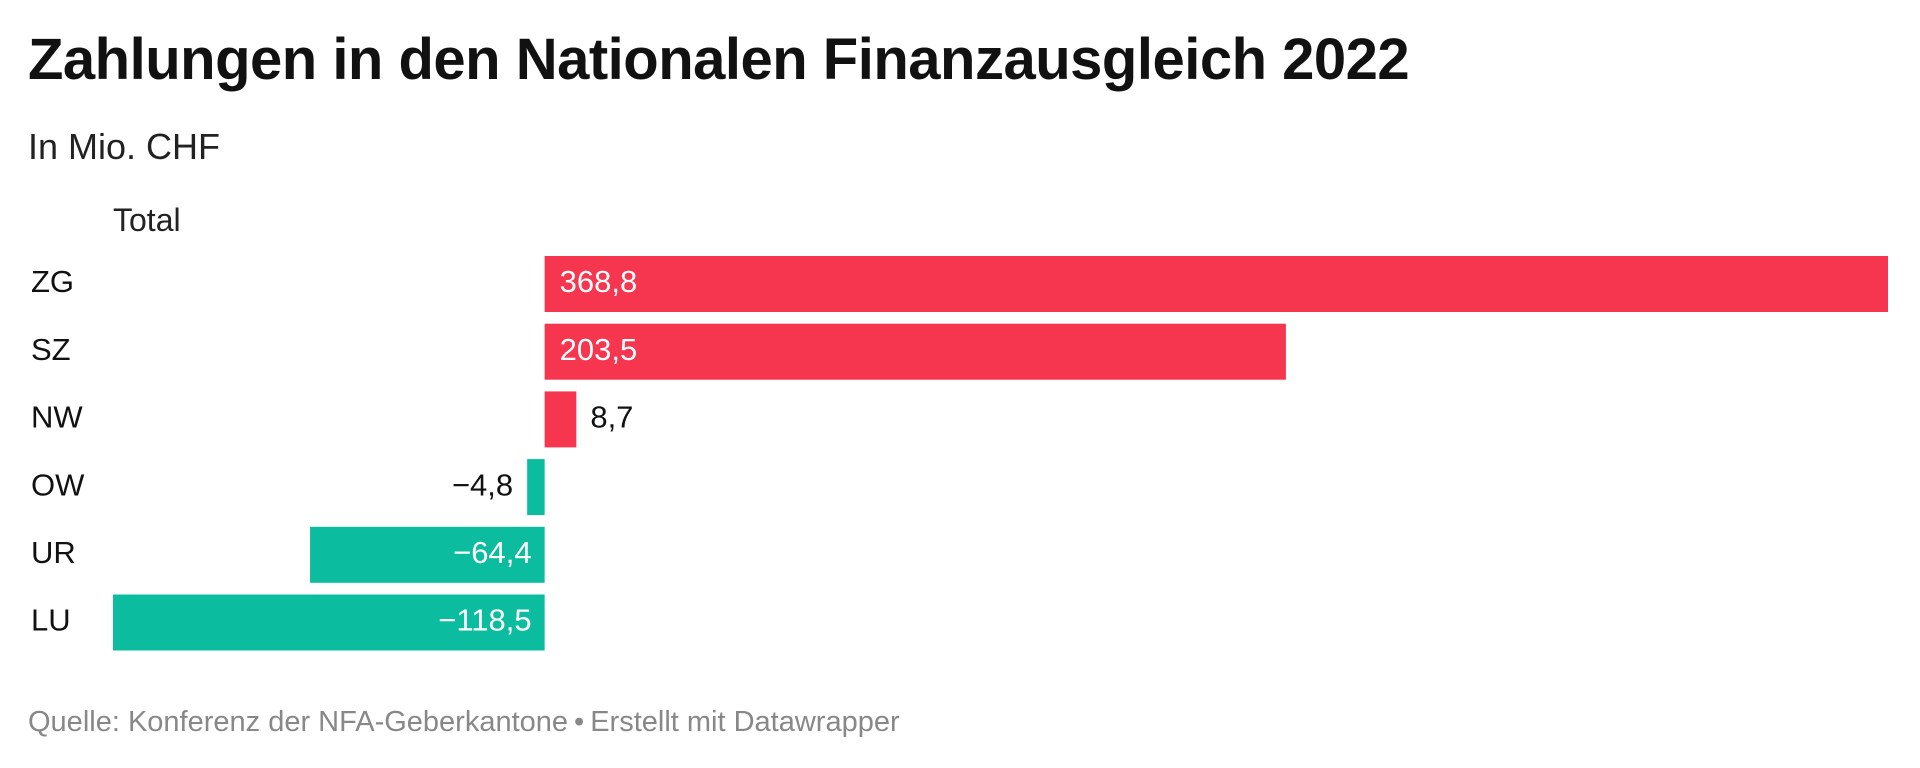 The height and width of the screenshot is (768, 1920). Describe the element at coordinates (58, 484) in the screenshot. I see `category-label-ow: OW` at that location.